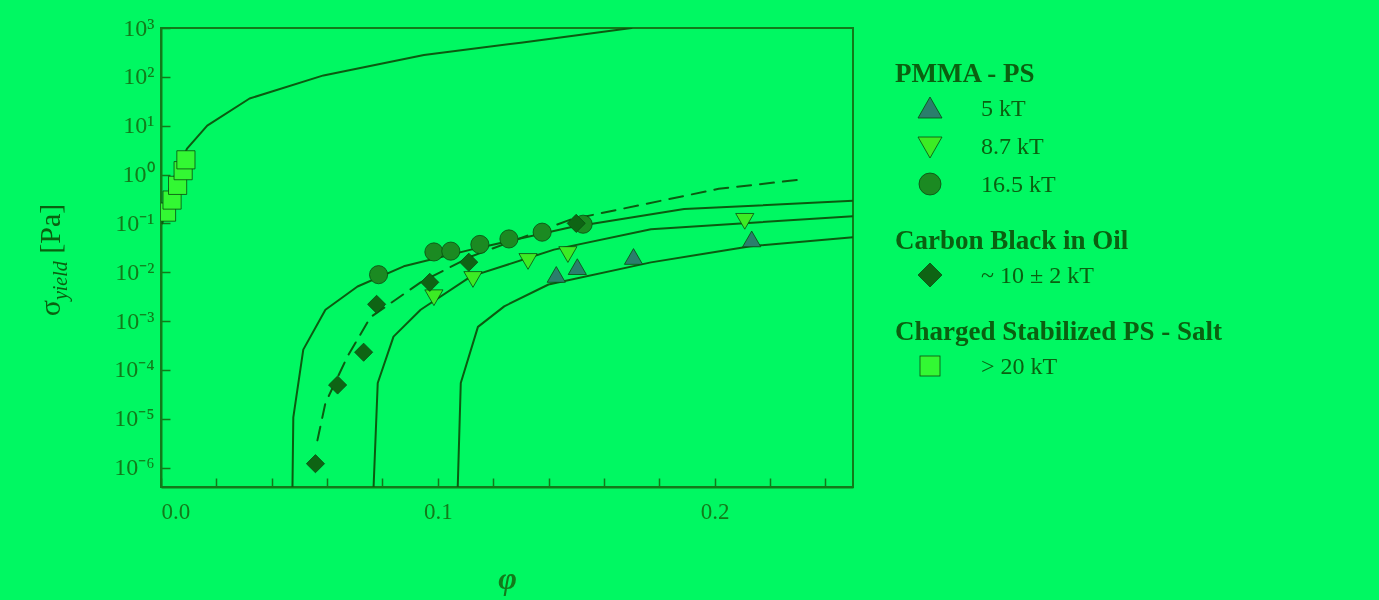 Image resolution: width=1379 pixels, height=600 pixels. What do you see at coordinates (176, 511) in the screenshot?
I see `x-tick-label: 0.0` at bounding box center [176, 511].